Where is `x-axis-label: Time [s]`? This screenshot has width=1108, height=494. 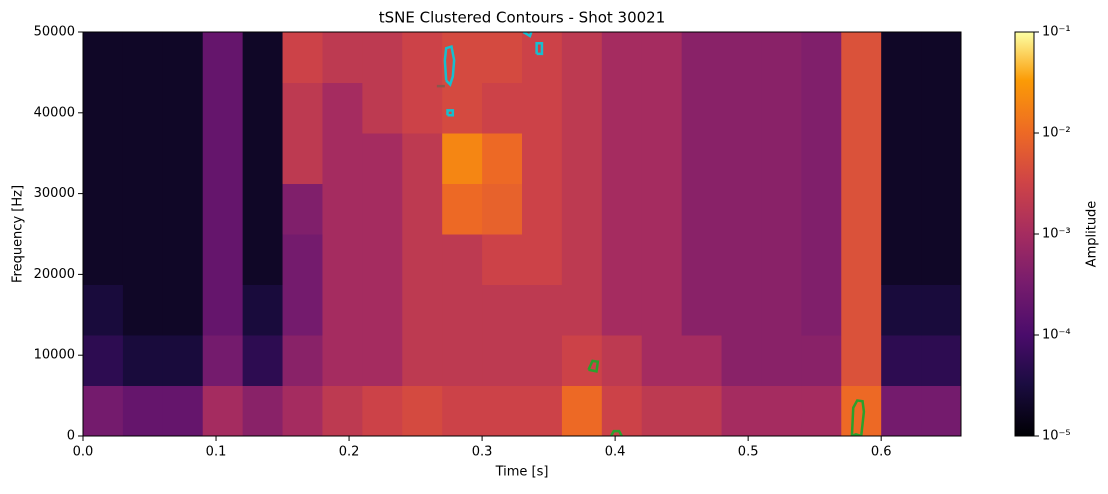
x-axis-label: Time [s] is located at coordinates (522, 472).